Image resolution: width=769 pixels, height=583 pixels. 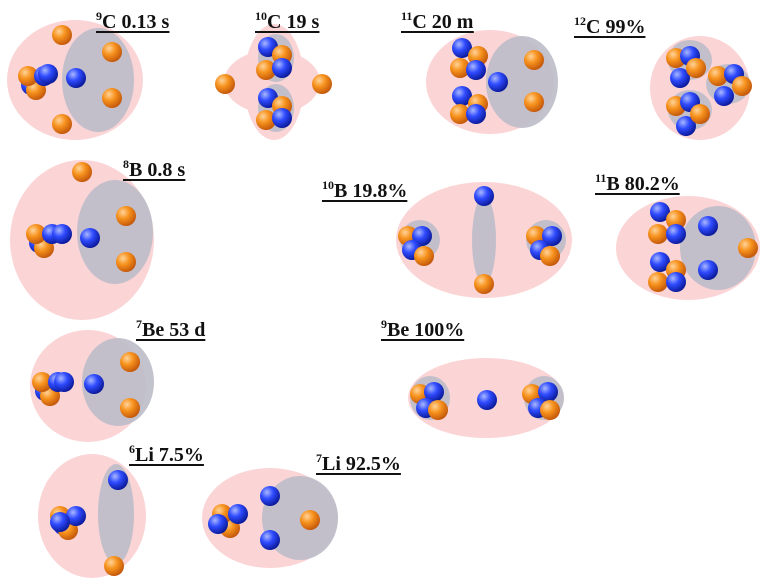 What do you see at coordinates (453, 22) in the screenshot?
I see `abundance-or-halflife: 20 m` at bounding box center [453, 22].